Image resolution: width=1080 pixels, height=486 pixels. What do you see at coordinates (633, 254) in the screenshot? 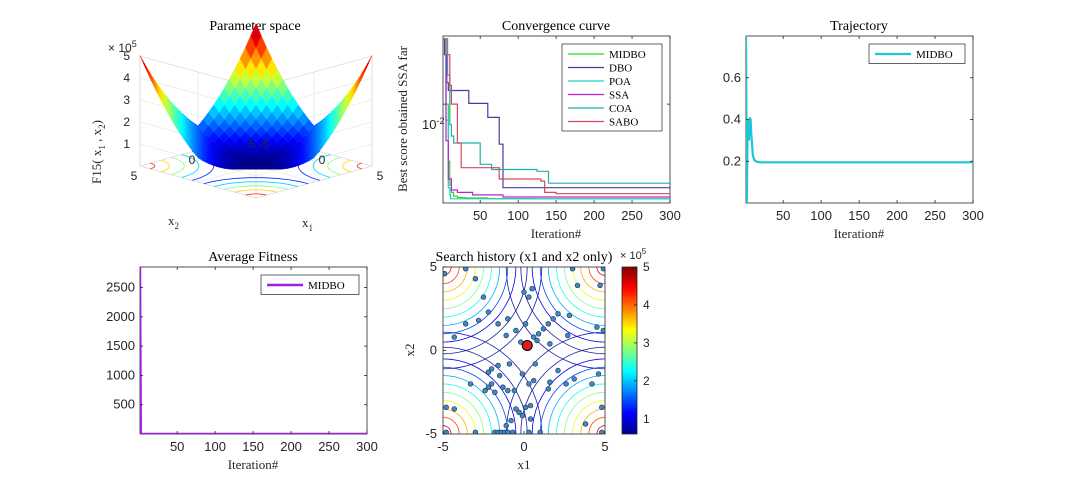
I see `colorbar-exponent: × 10⁵` at bounding box center [633, 254].